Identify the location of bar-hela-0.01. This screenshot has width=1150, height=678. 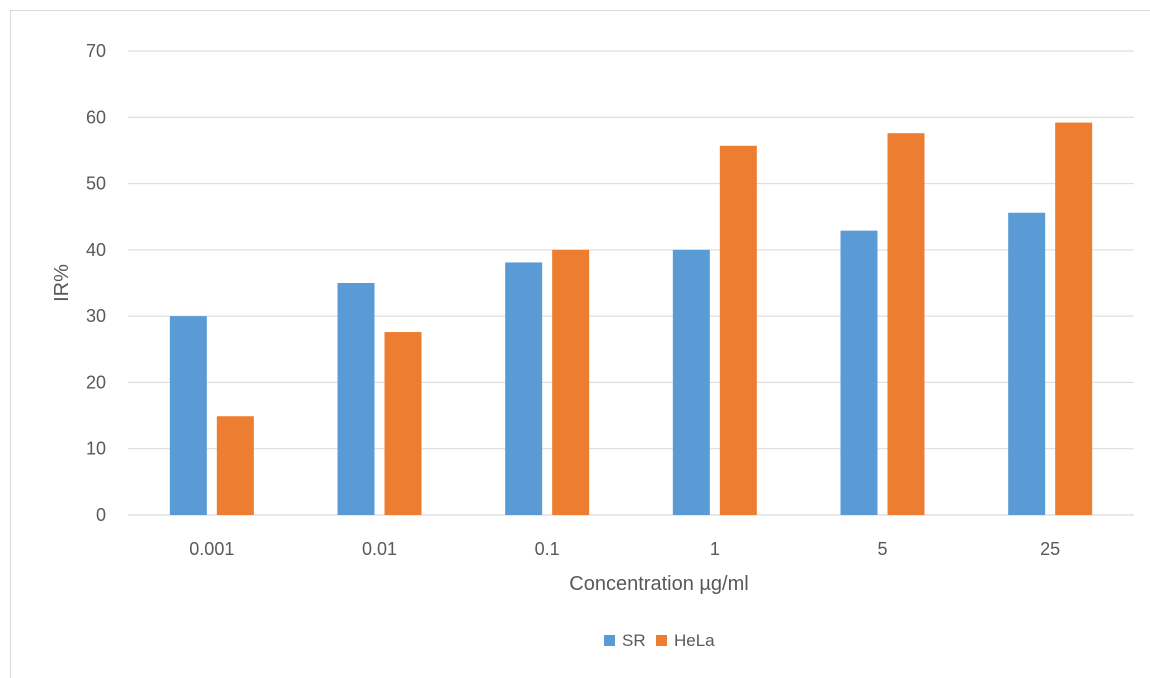
(403, 423).